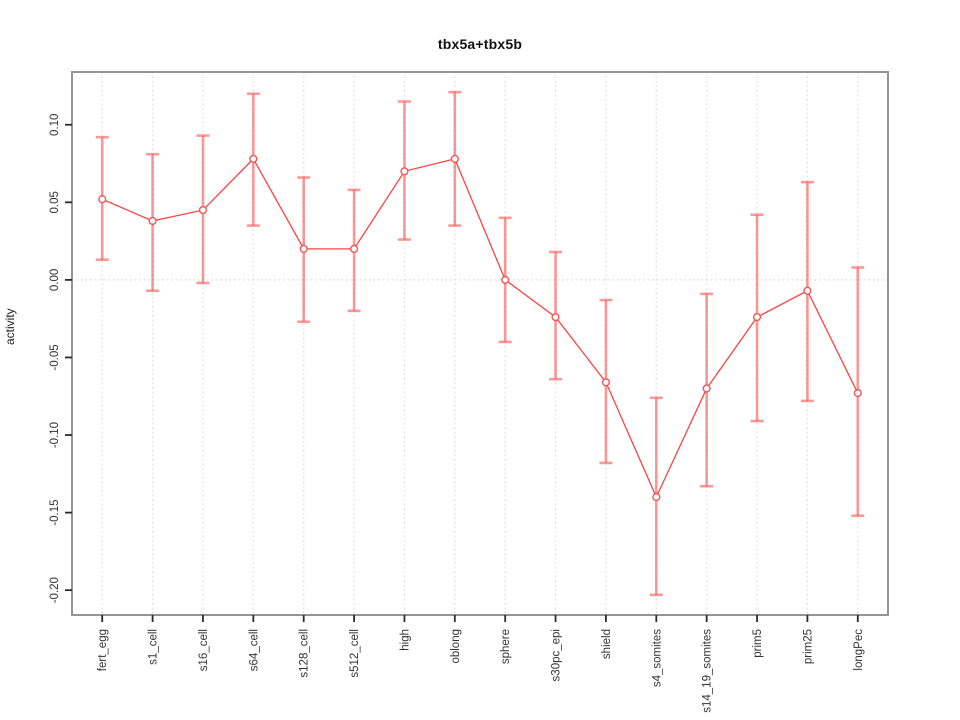 This screenshot has width=960, height=720. I want to click on x-tick-label: high, so click(405, 640).